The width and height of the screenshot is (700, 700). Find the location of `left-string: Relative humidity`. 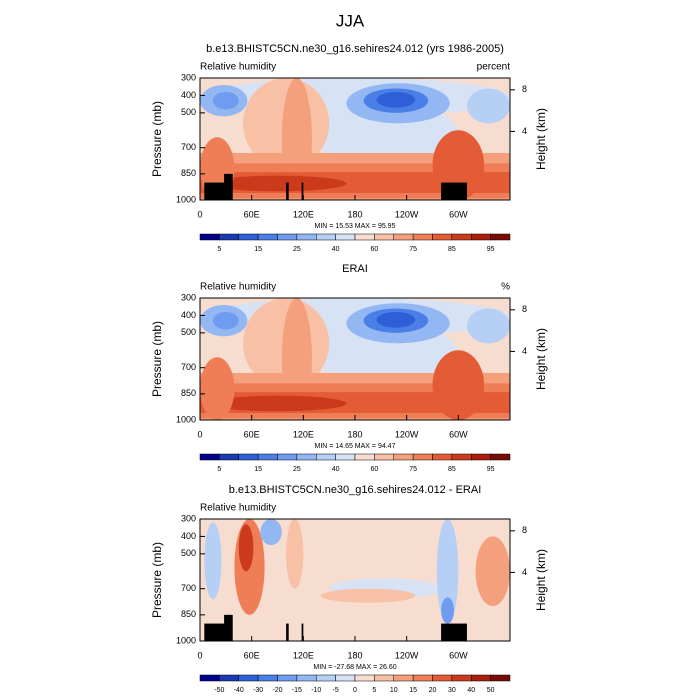

left-string: Relative humidity is located at coordinates (238, 67).